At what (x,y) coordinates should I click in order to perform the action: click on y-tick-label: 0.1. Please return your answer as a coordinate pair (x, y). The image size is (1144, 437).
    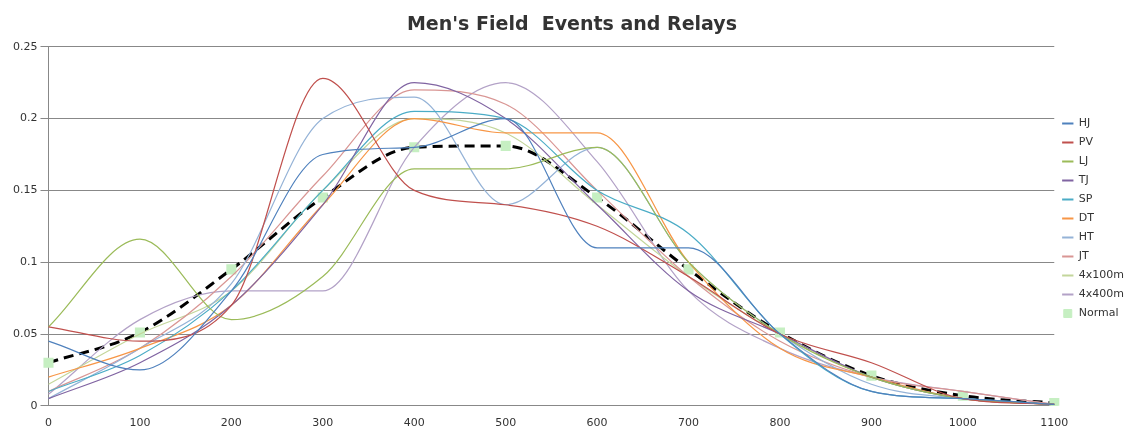
    Looking at the image, I should click on (28, 262).